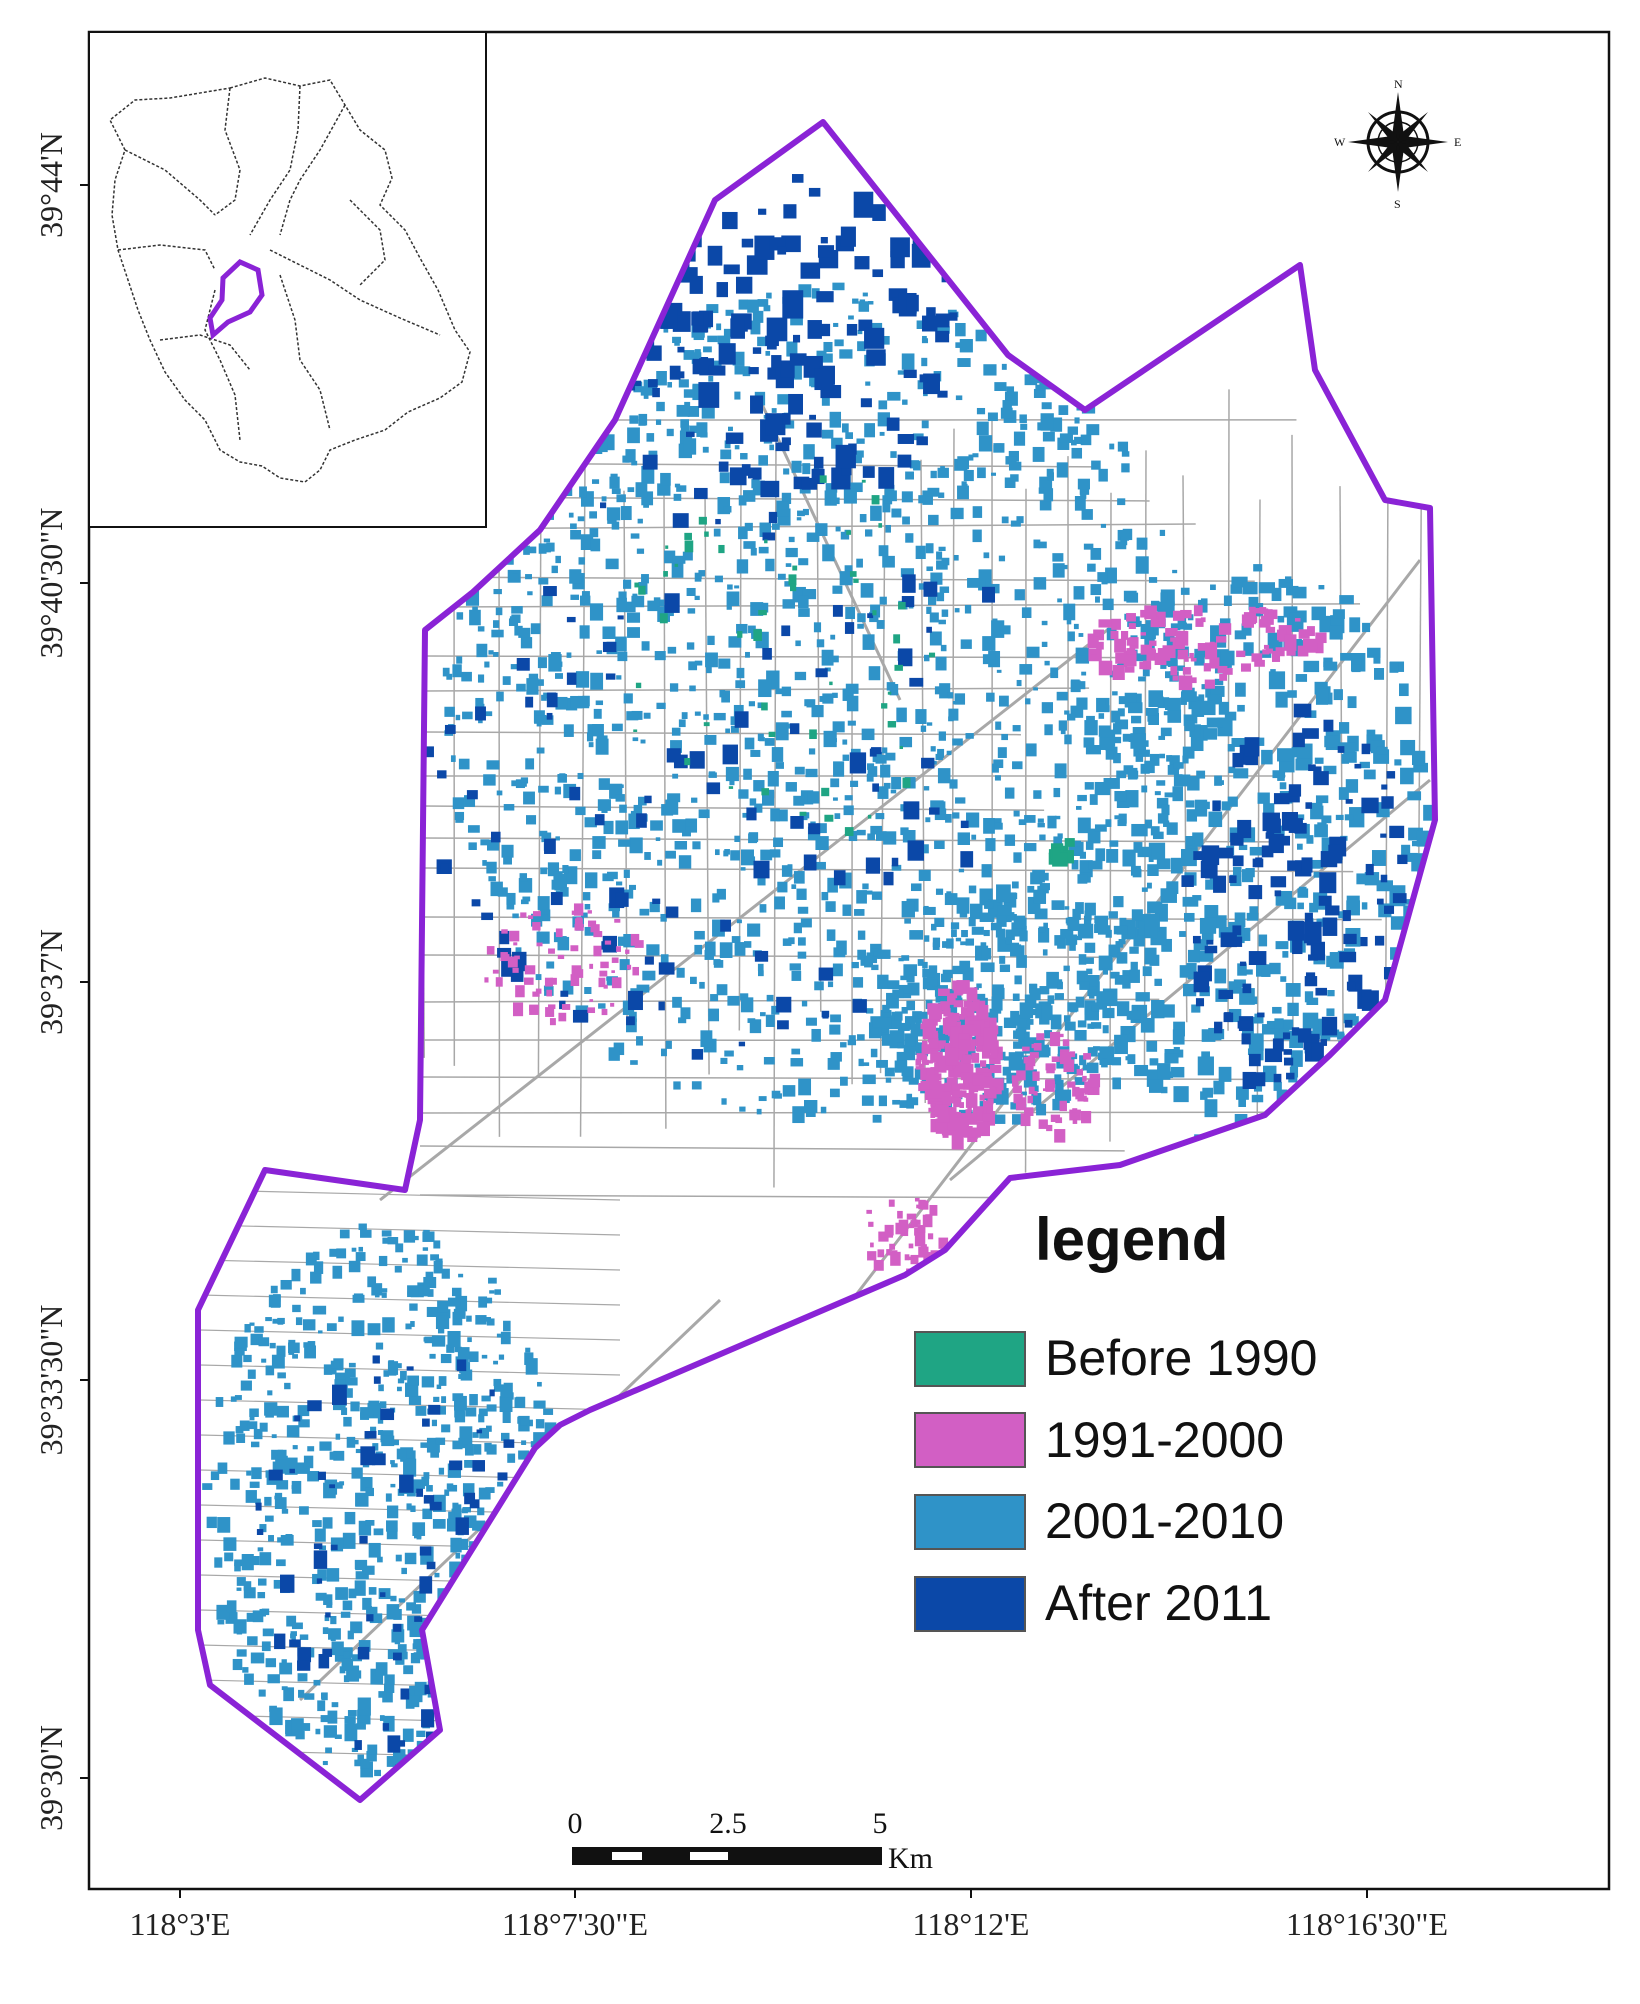 Image resolution: width=1640 pixels, height=2004 pixels. What do you see at coordinates (971, 1924) in the screenshot?
I see `longitude-label: 118°12'E` at bounding box center [971, 1924].